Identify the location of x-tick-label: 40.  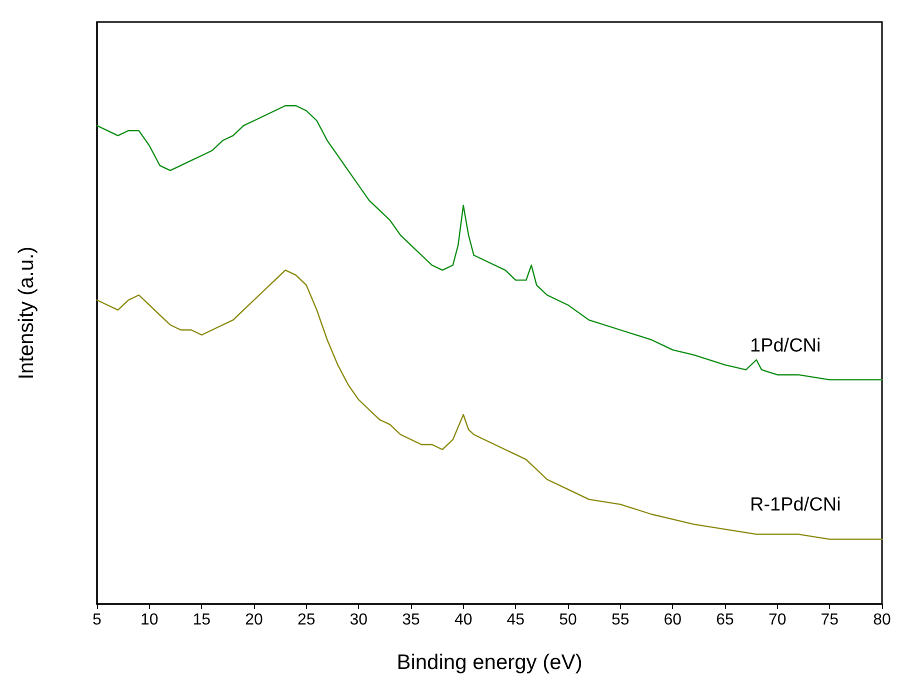
(463, 620).